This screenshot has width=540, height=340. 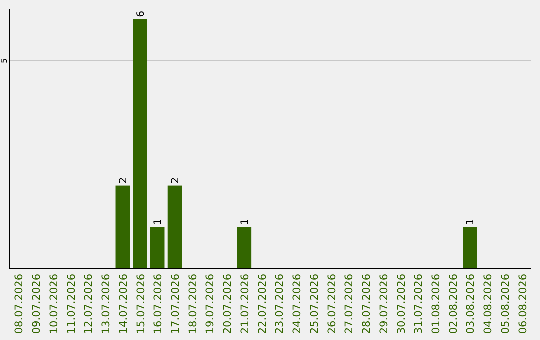 I want to click on x-tick-label: 17.07.2026, so click(x=176, y=304).